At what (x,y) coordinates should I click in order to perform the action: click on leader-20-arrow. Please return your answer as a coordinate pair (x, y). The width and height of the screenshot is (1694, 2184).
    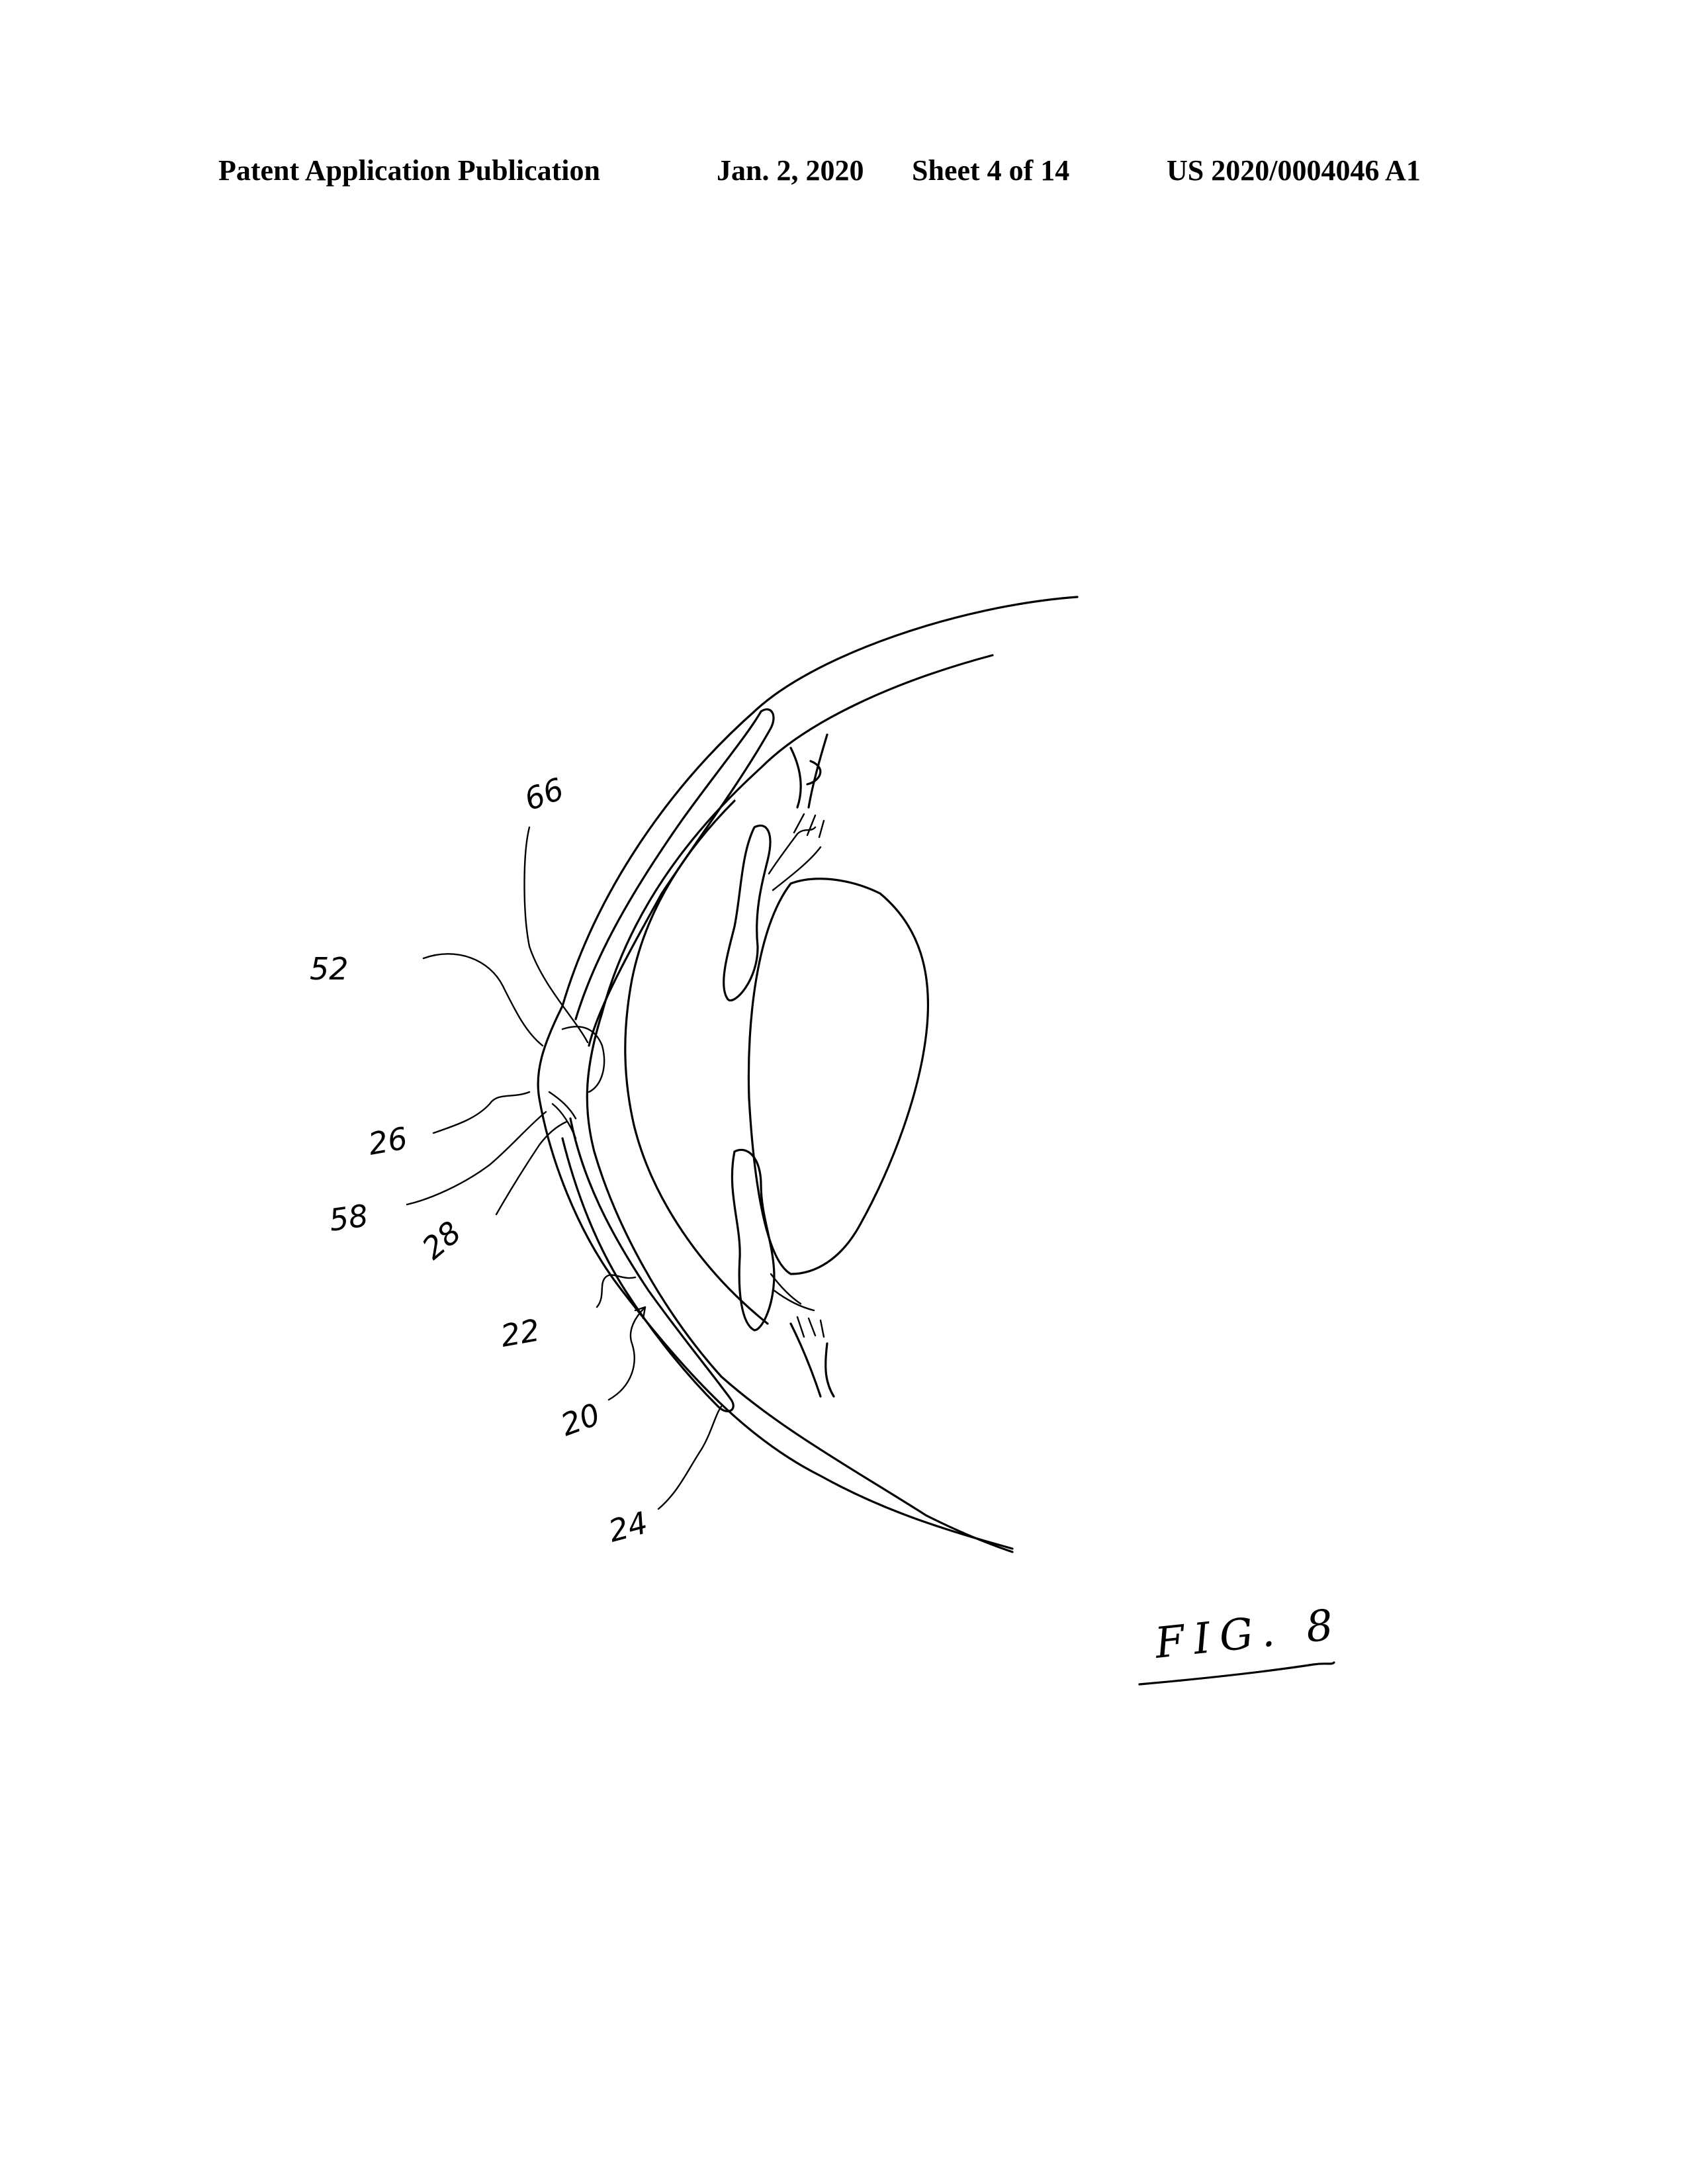
    Looking at the image, I should click on (640, 1313).